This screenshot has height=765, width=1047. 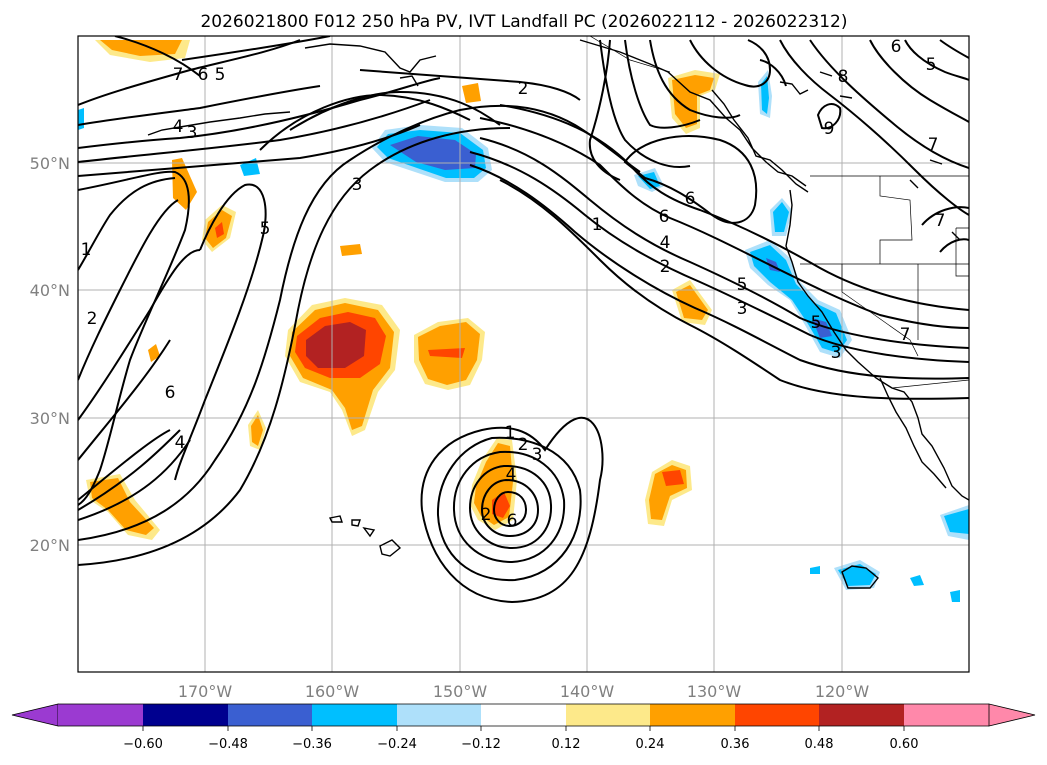 What do you see at coordinates (829, 129) in the screenshot?
I see `contour-label: 9` at bounding box center [829, 129].